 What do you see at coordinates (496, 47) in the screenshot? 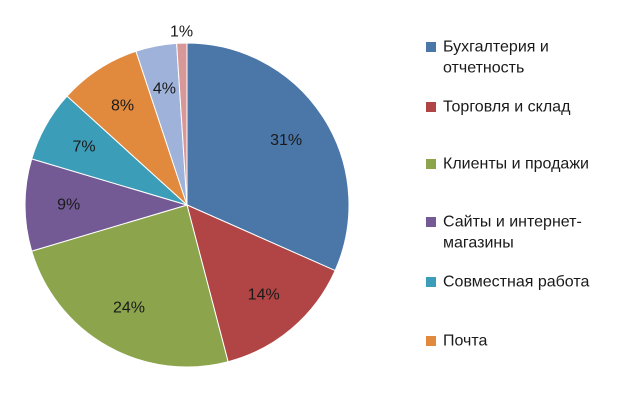
I see `legend-label-0-line-0: Бухгалтерия и` at bounding box center [496, 47].